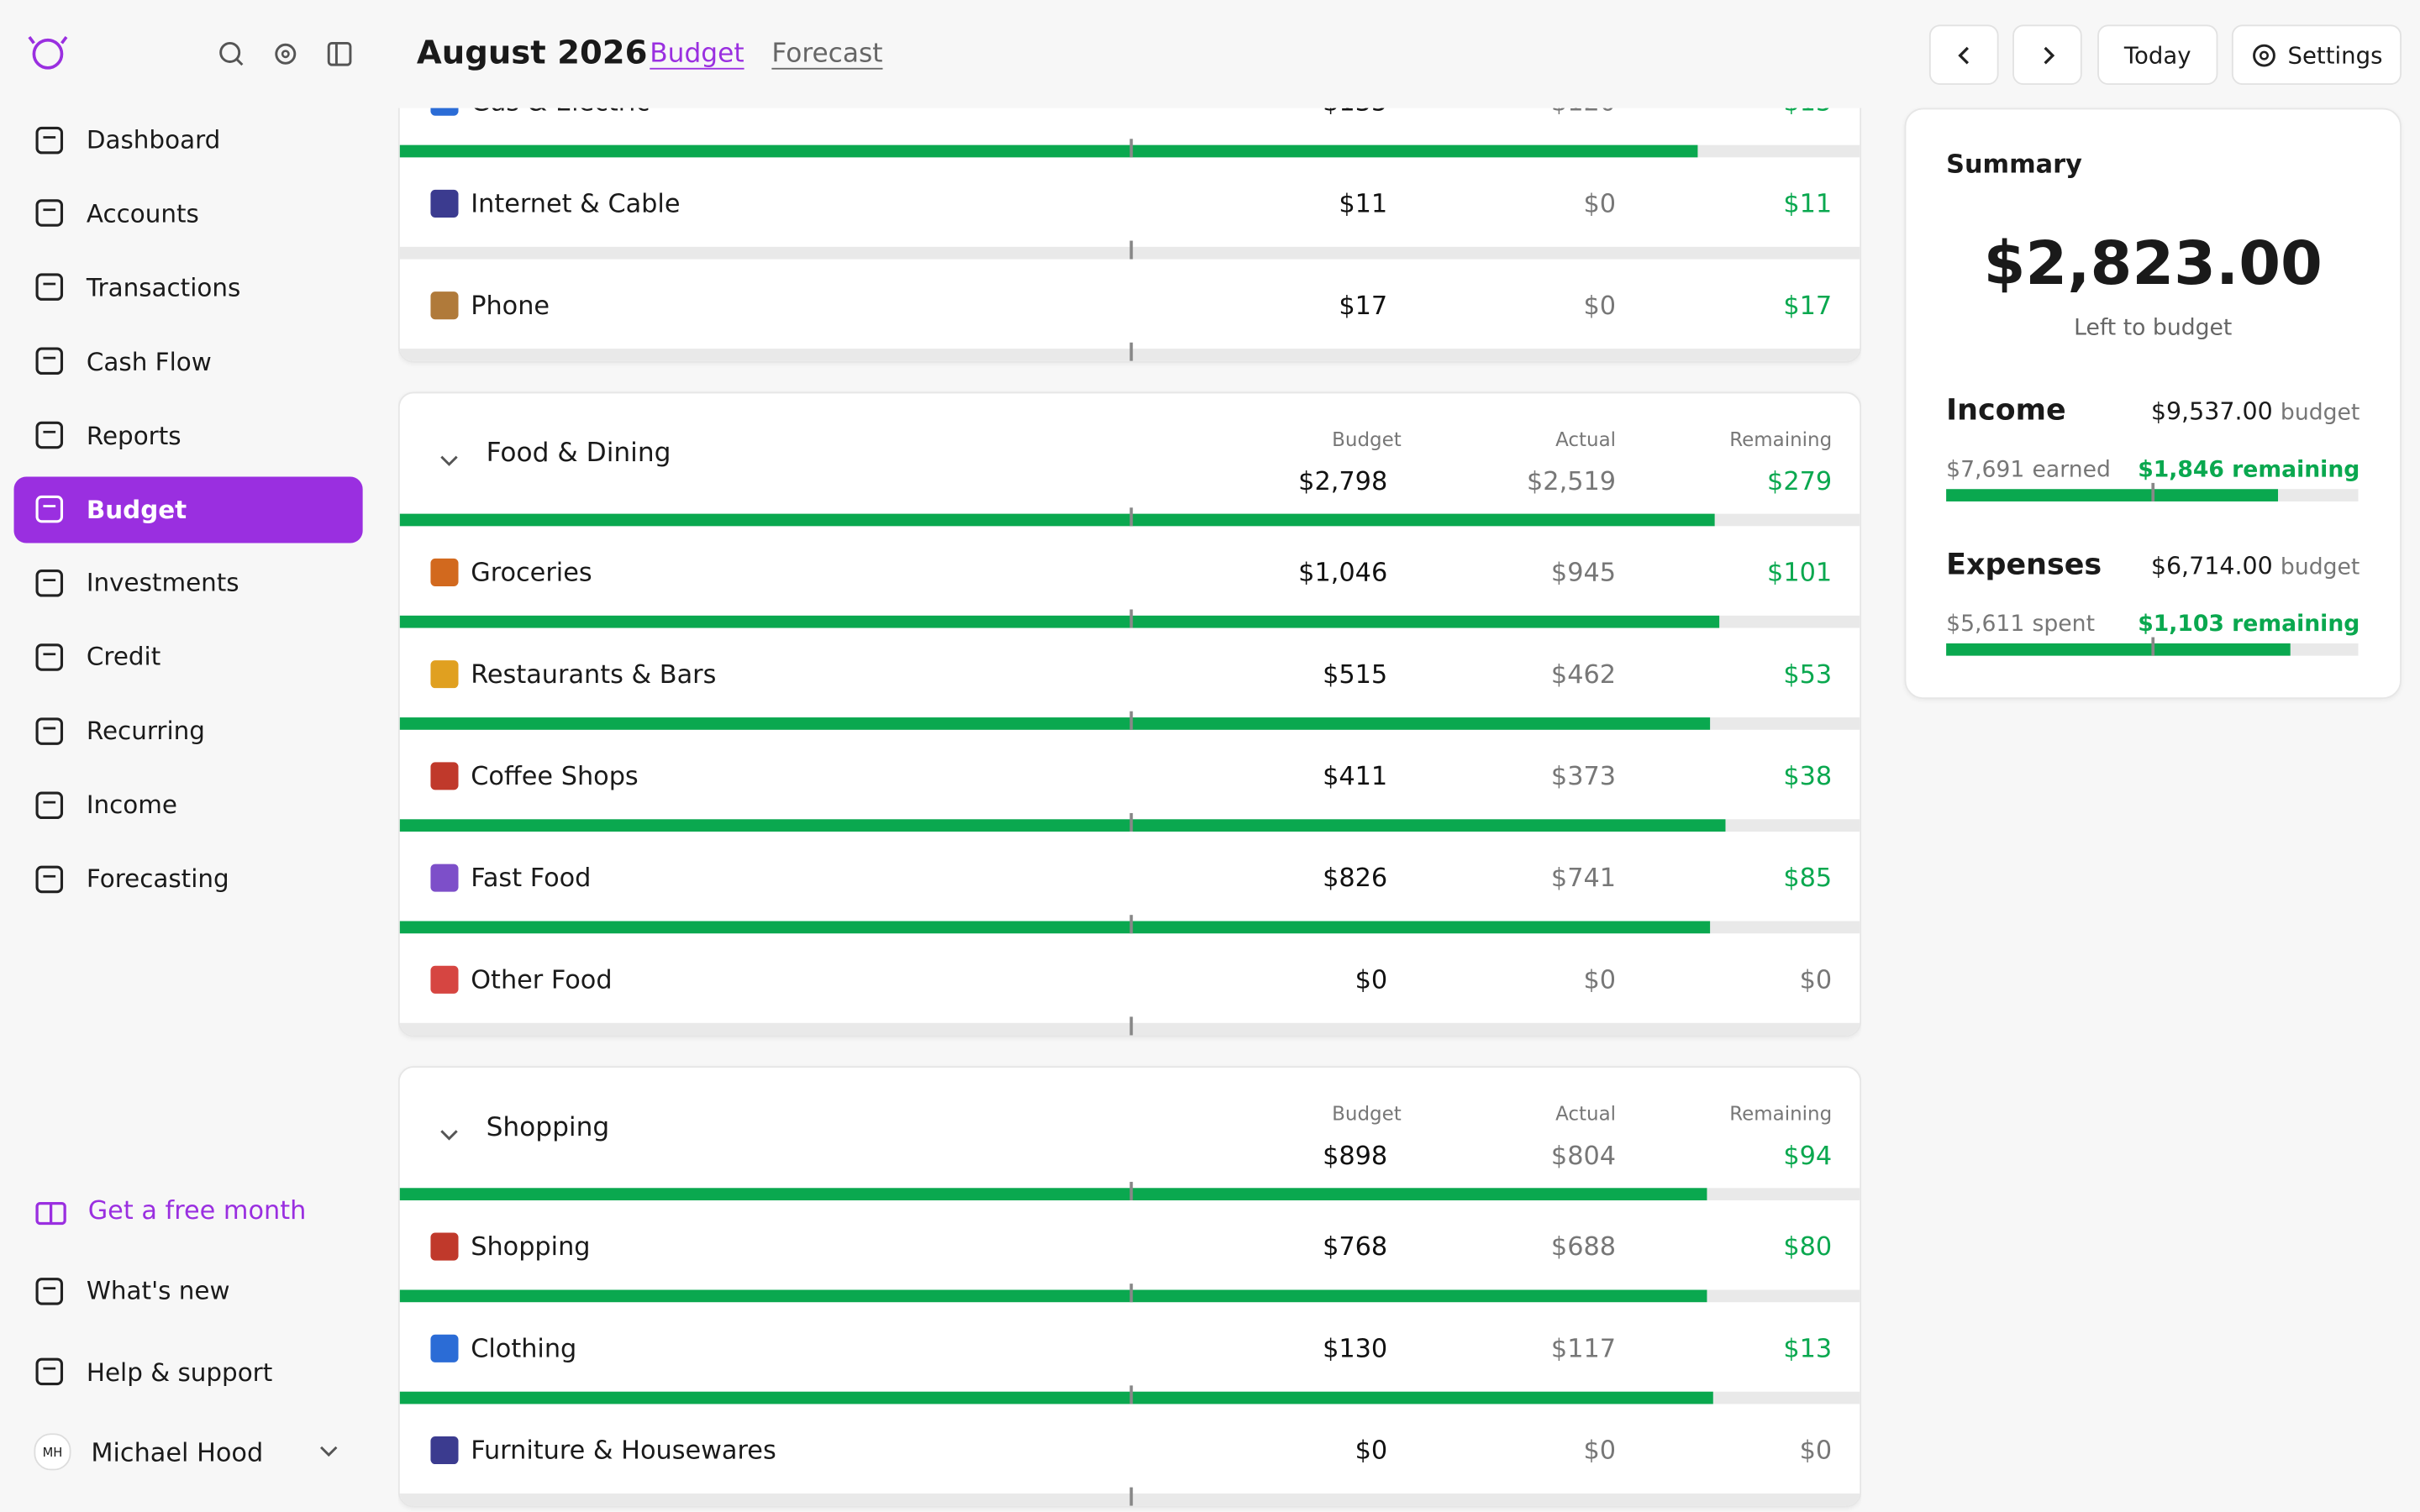 This screenshot has height=1512, width=2420. Describe the element at coordinates (188, 1371) in the screenshot. I see `sidebar-link: Help & support` at that location.